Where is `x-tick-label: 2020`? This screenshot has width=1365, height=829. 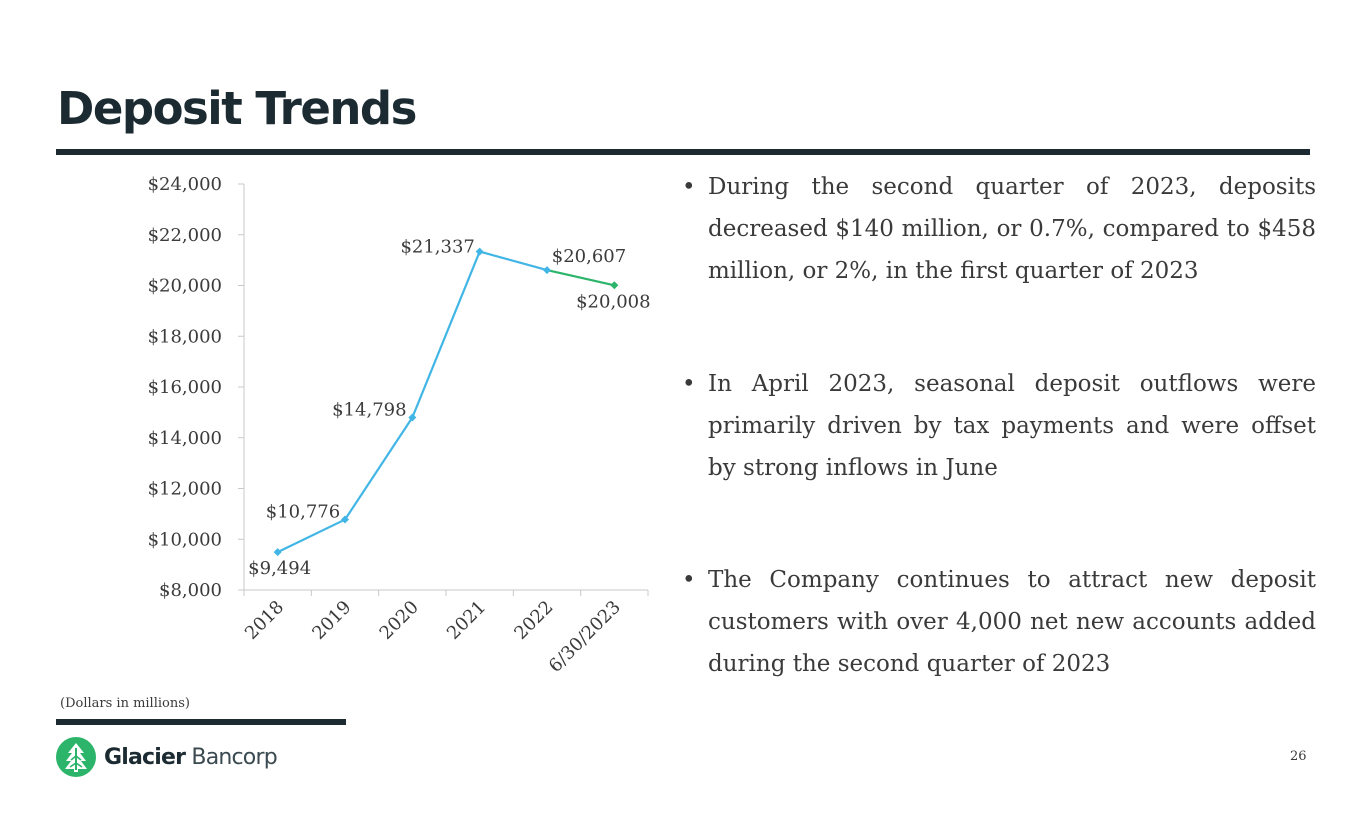
x-tick-label: 2020 is located at coordinates (399, 620).